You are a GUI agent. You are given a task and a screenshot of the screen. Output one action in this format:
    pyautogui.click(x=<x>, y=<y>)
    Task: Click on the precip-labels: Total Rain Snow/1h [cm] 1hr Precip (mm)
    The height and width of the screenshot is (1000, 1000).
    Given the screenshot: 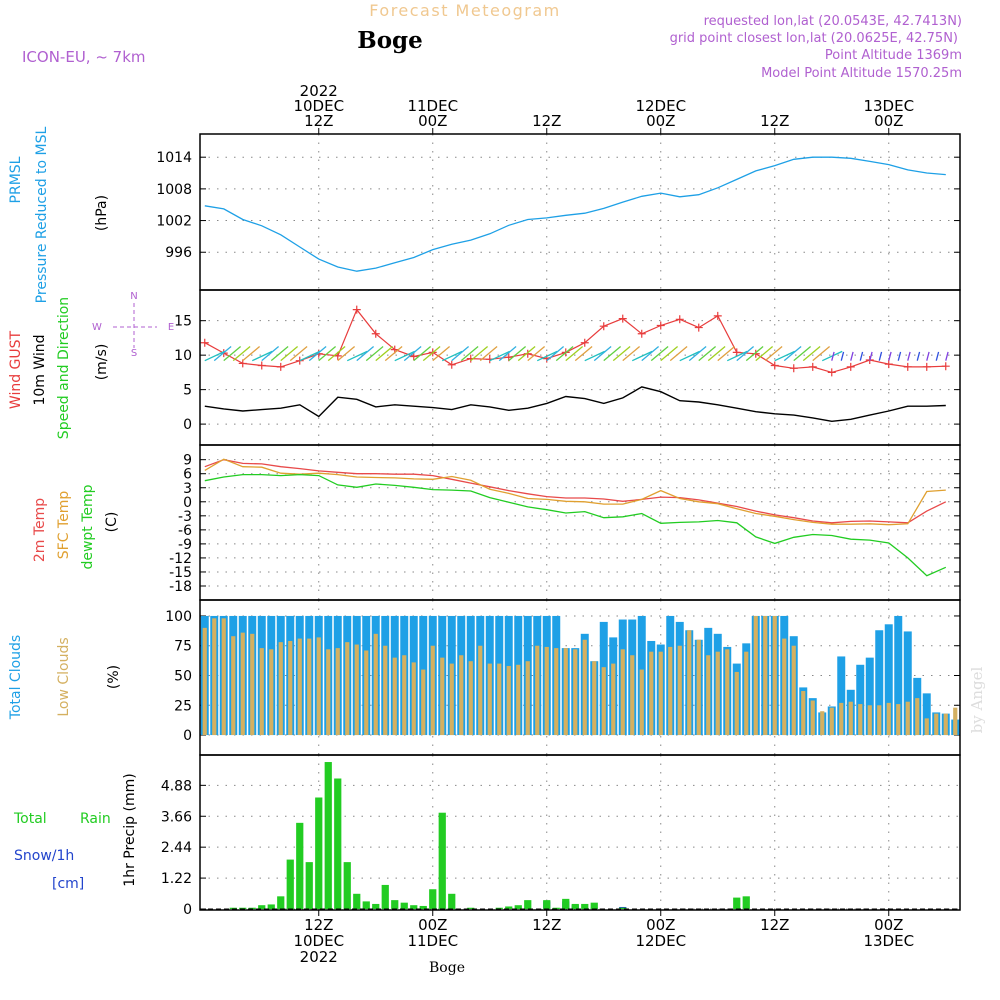 What is the action you would take?
    pyautogui.click(x=75, y=832)
    